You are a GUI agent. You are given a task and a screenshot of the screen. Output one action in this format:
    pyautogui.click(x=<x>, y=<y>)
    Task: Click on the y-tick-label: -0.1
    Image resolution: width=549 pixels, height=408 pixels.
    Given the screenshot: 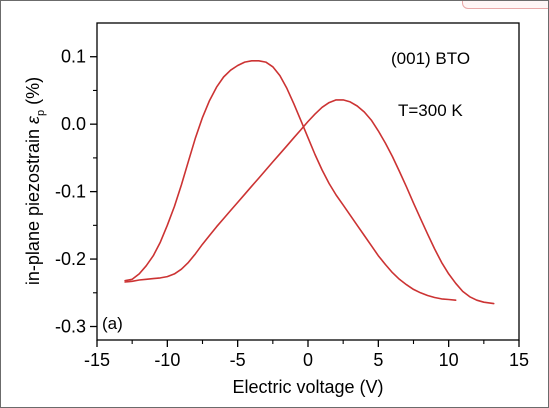 What is the action you would take?
    pyautogui.click(x=70, y=192)
    